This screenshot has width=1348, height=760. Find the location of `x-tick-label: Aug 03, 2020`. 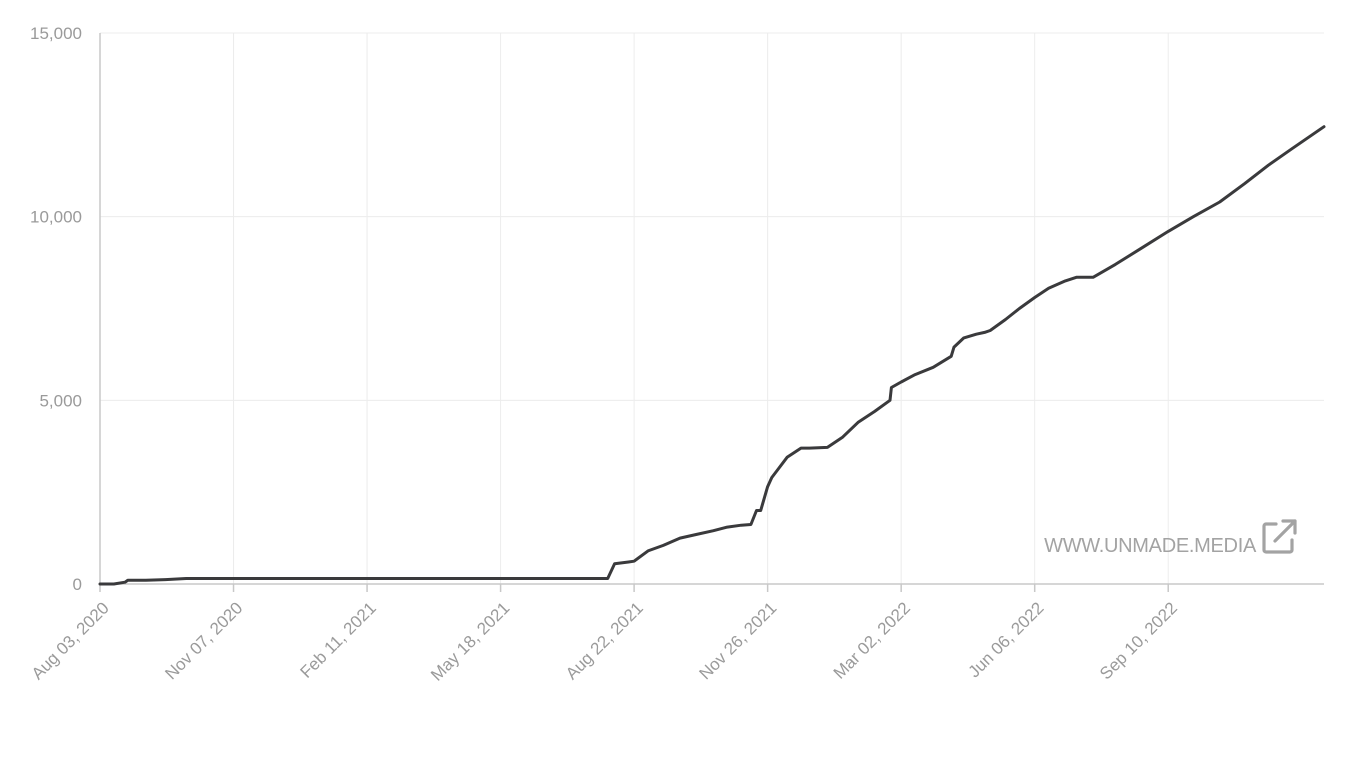

x-tick-label: Aug 03, 2020 is located at coordinates (70, 640).